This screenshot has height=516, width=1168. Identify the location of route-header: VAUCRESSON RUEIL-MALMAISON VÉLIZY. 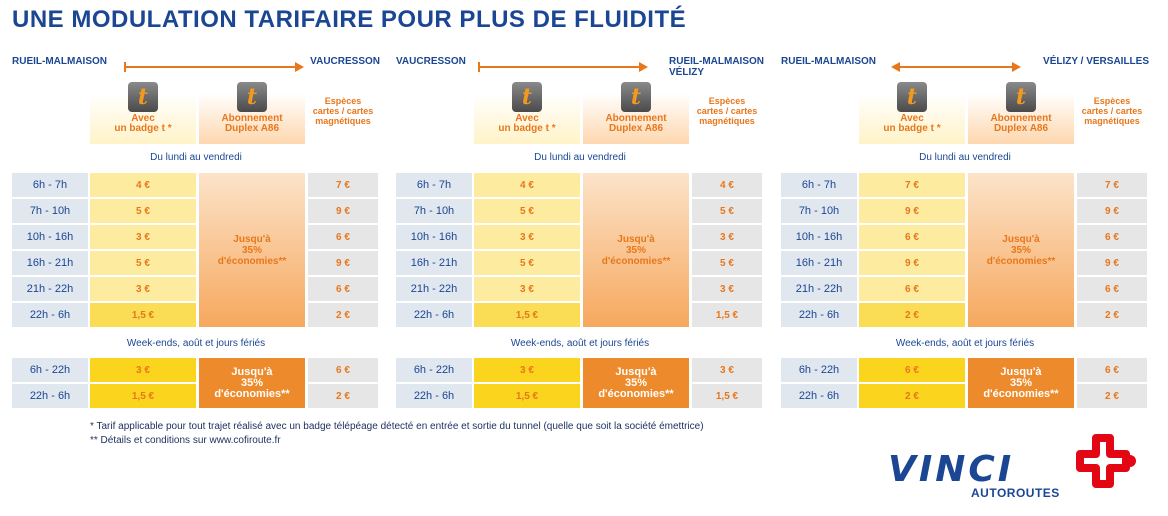
(580, 68).